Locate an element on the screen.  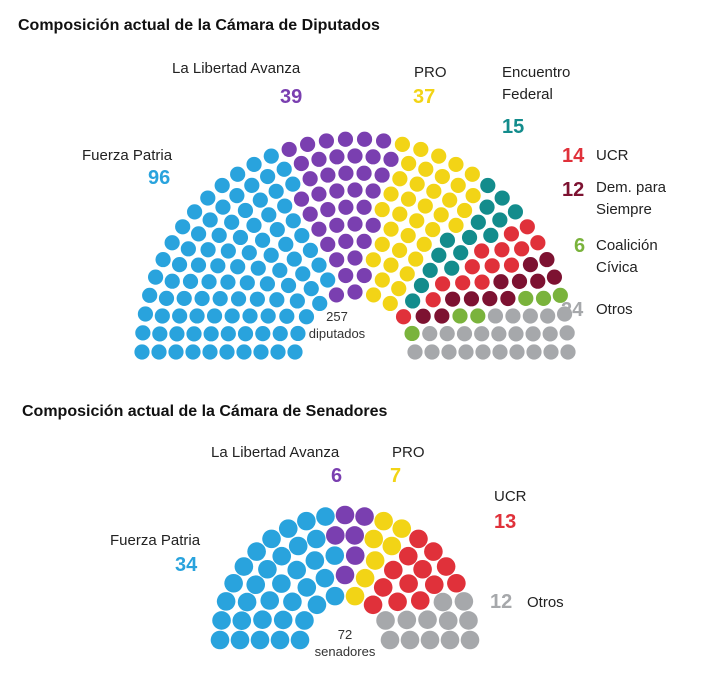
party-seats: 12 is located at coordinates (501, 602).